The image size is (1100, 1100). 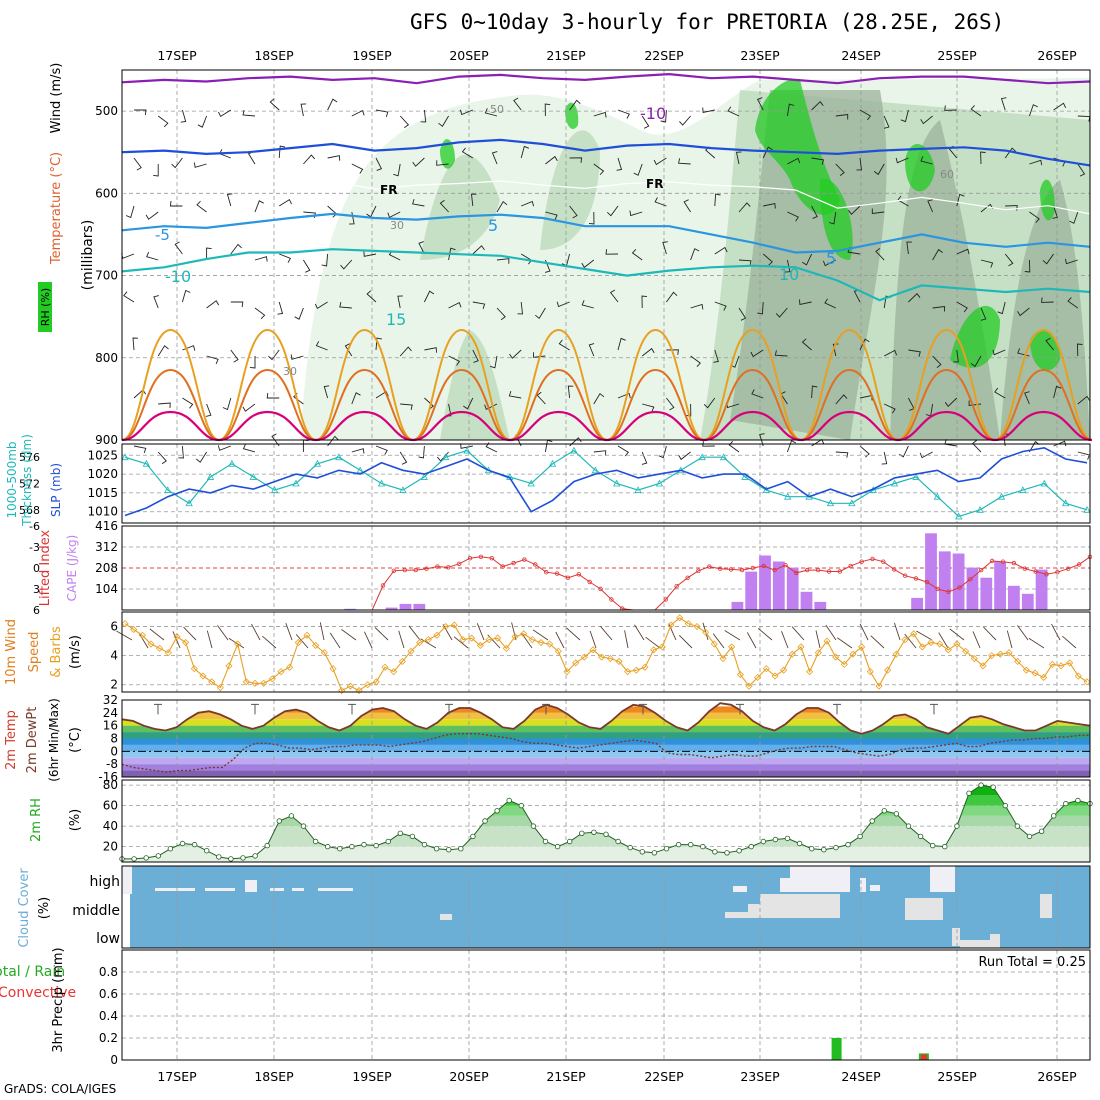 I want to click on contour-label: -5, so click(x=162, y=235).